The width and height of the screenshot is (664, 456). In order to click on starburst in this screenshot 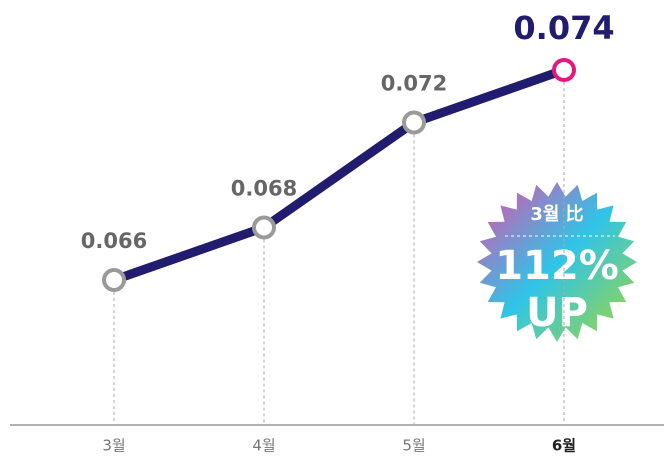, I will do `click(557, 262)`.